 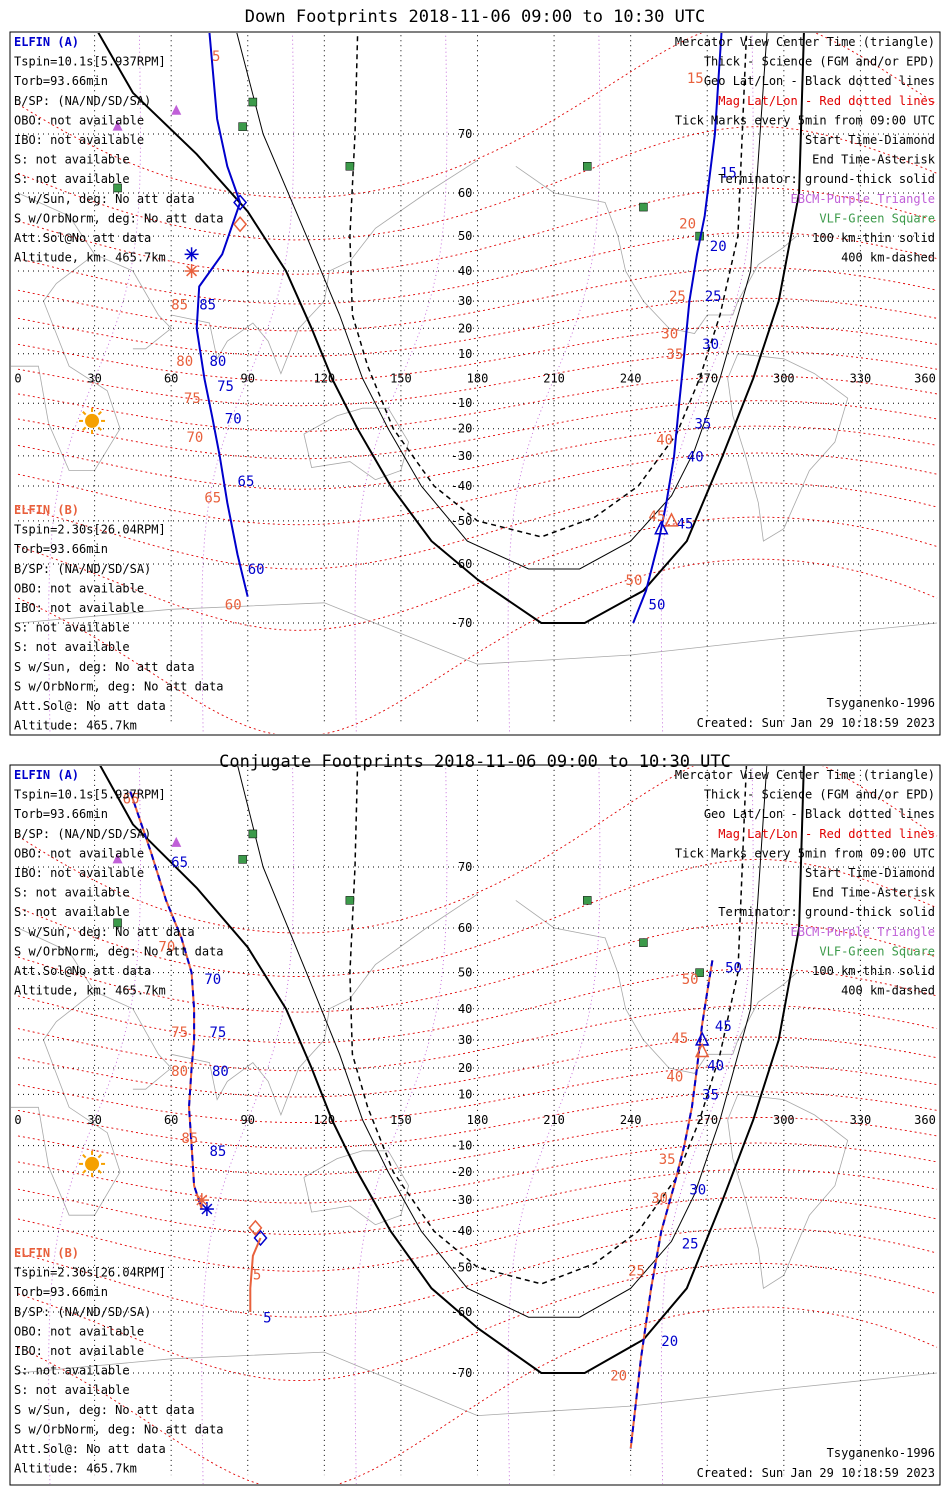 What do you see at coordinates (462, 1200) in the screenshot?
I see `y-tick-label: -30` at bounding box center [462, 1200].